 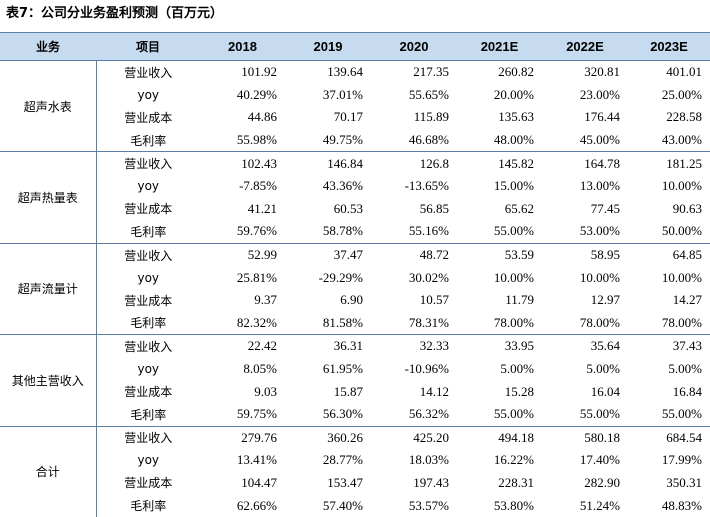 I want to click on value-cell: 78.31%, so click(x=428, y=322).